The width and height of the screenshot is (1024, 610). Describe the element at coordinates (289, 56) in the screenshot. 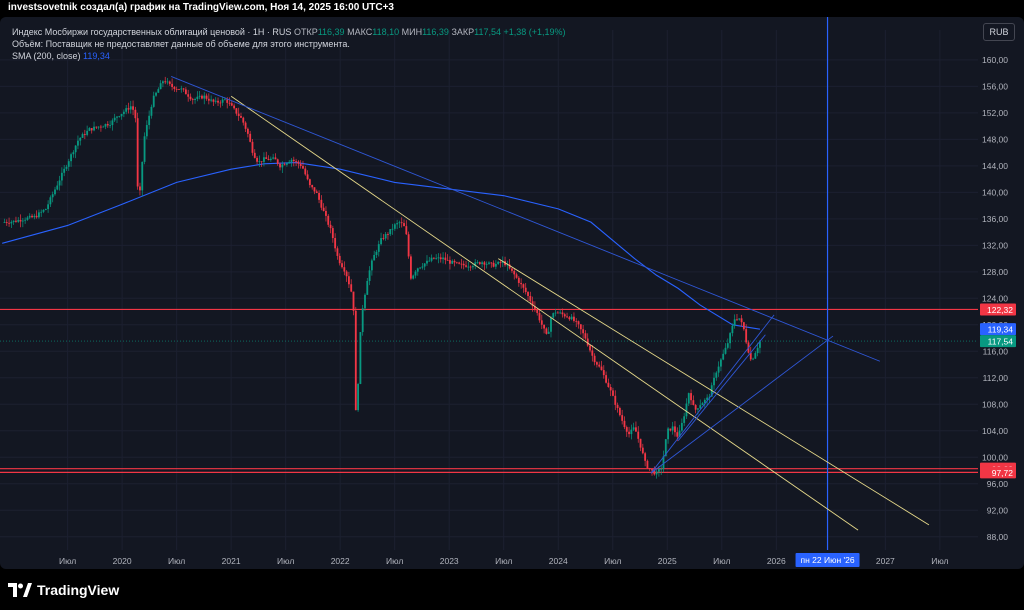

I see `sma-legend-row: SMA (200, close) 119,34` at that location.